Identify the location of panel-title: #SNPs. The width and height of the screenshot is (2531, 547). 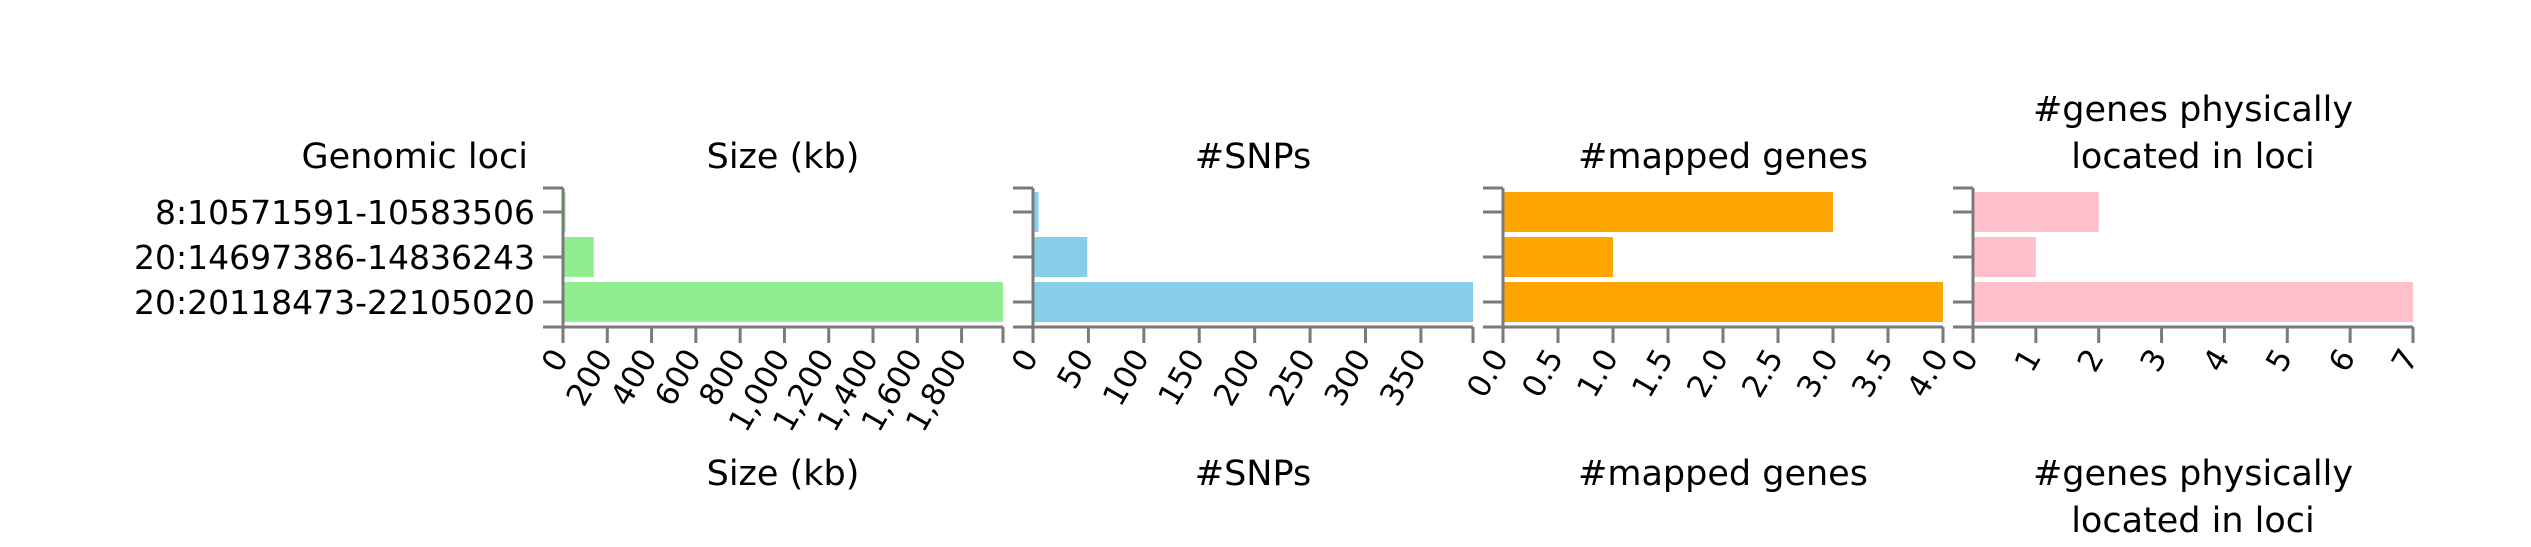
(1253, 157).